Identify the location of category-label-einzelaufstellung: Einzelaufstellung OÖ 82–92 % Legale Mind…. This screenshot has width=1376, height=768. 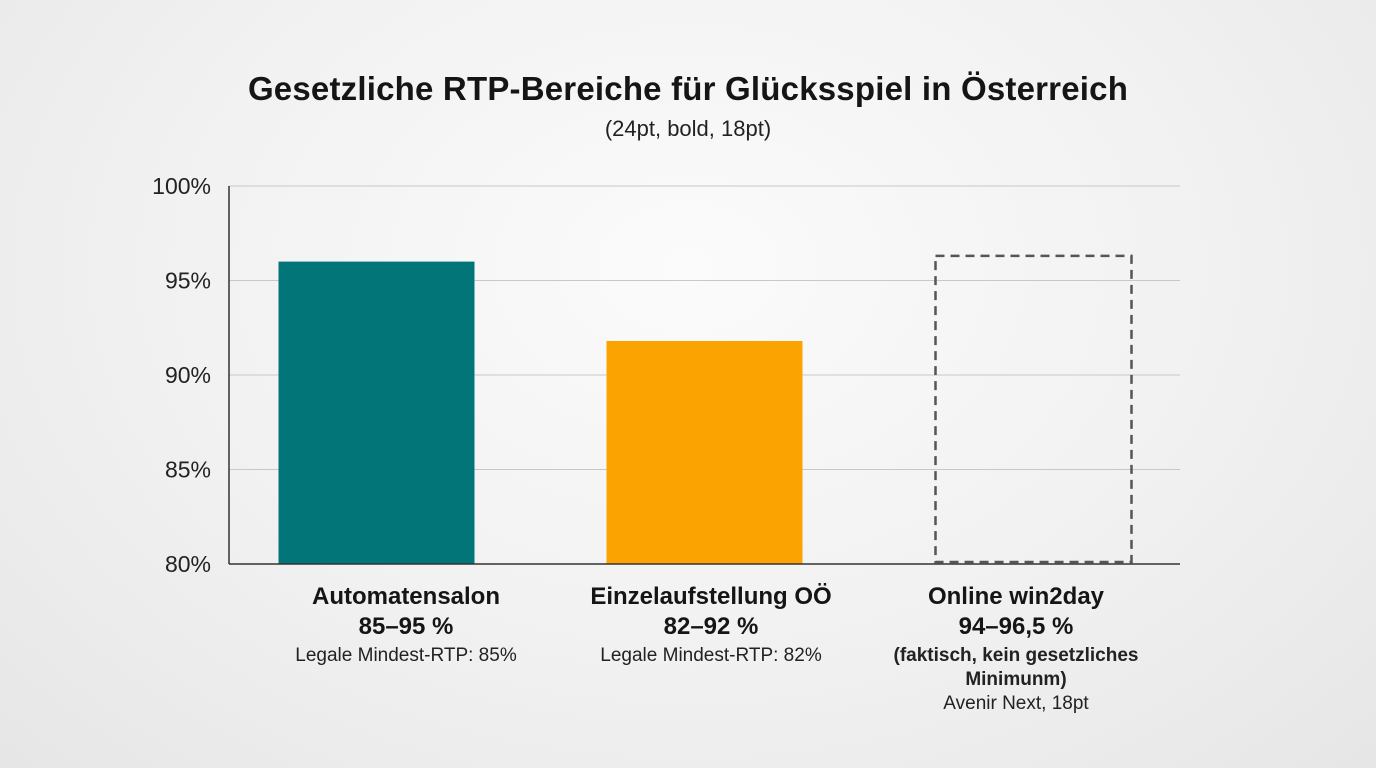
(711, 625).